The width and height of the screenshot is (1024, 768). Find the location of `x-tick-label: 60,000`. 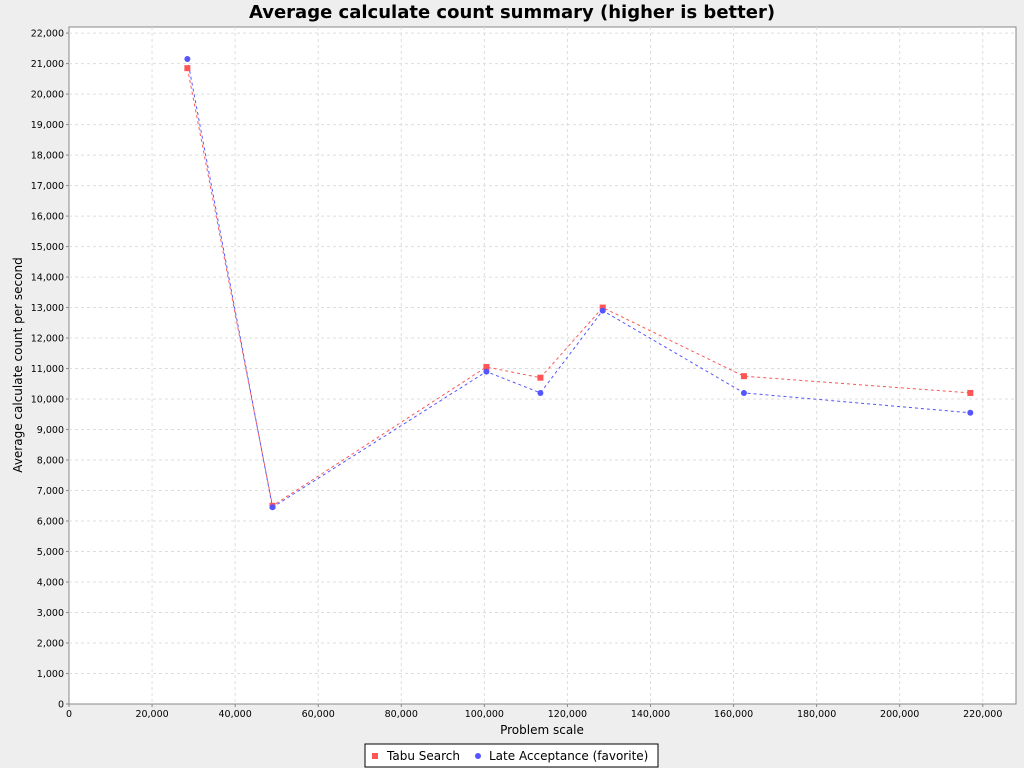

x-tick-label: 60,000 is located at coordinates (318, 714).